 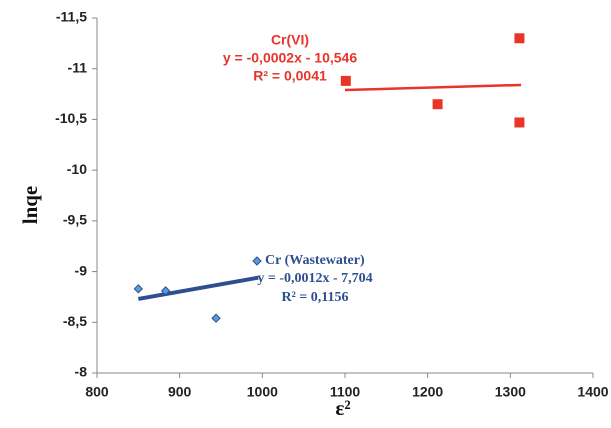 I want to click on y-tick-label: -10, so click(x=77, y=169).